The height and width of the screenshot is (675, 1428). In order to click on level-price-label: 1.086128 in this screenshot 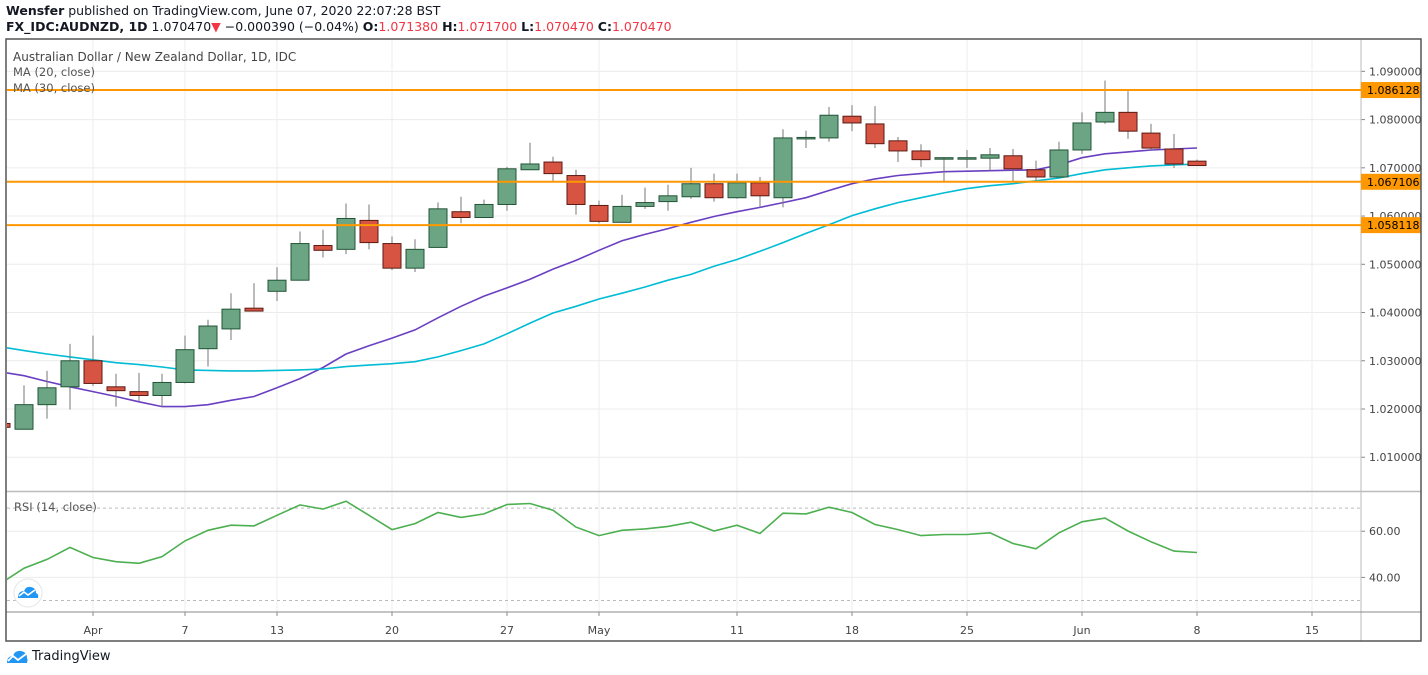, I will do `click(1393, 90)`.